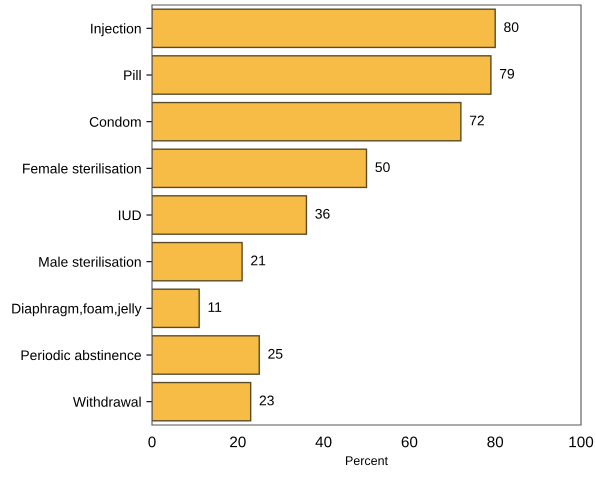 The width and height of the screenshot is (596, 478). What do you see at coordinates (410, 442) in the screenshot?
I see `x-tick-label: 60` at bounding box center [410, 442].